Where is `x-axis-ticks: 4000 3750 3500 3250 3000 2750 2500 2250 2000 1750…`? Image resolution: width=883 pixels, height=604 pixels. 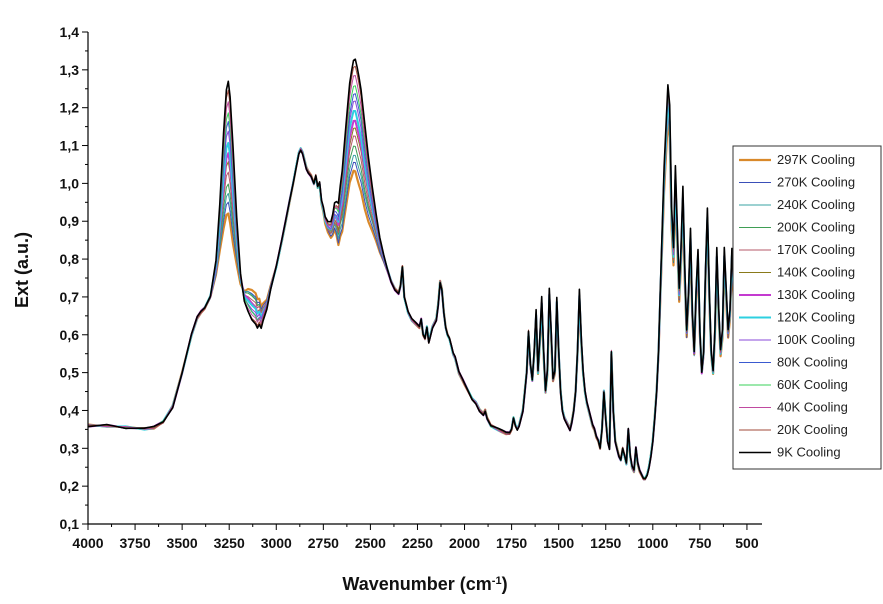
x-axis-ticks: 4000 3750 3500 3250 3000 2750 2500 2250 2000 1750… is located at coordinates (415, 537).